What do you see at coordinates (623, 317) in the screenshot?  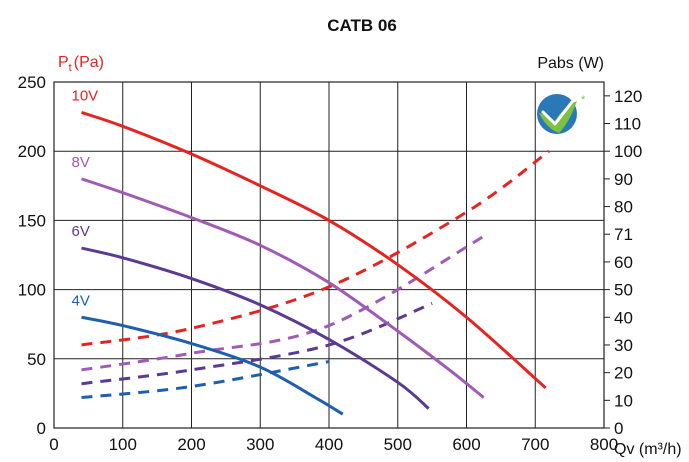 I see `y-right-tick-label: 40` at bounding box center [623, 317].